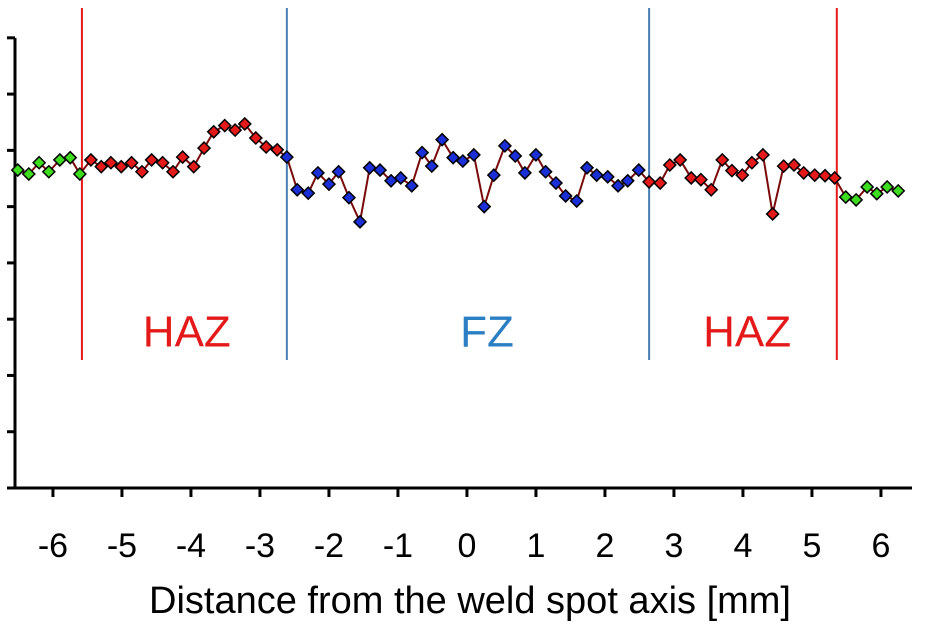 The width and height of the screenshot is (926, 627). Describe the element at coordinates (535, 546) in the screenshot. I see `x-tick-label: 1` at that location.